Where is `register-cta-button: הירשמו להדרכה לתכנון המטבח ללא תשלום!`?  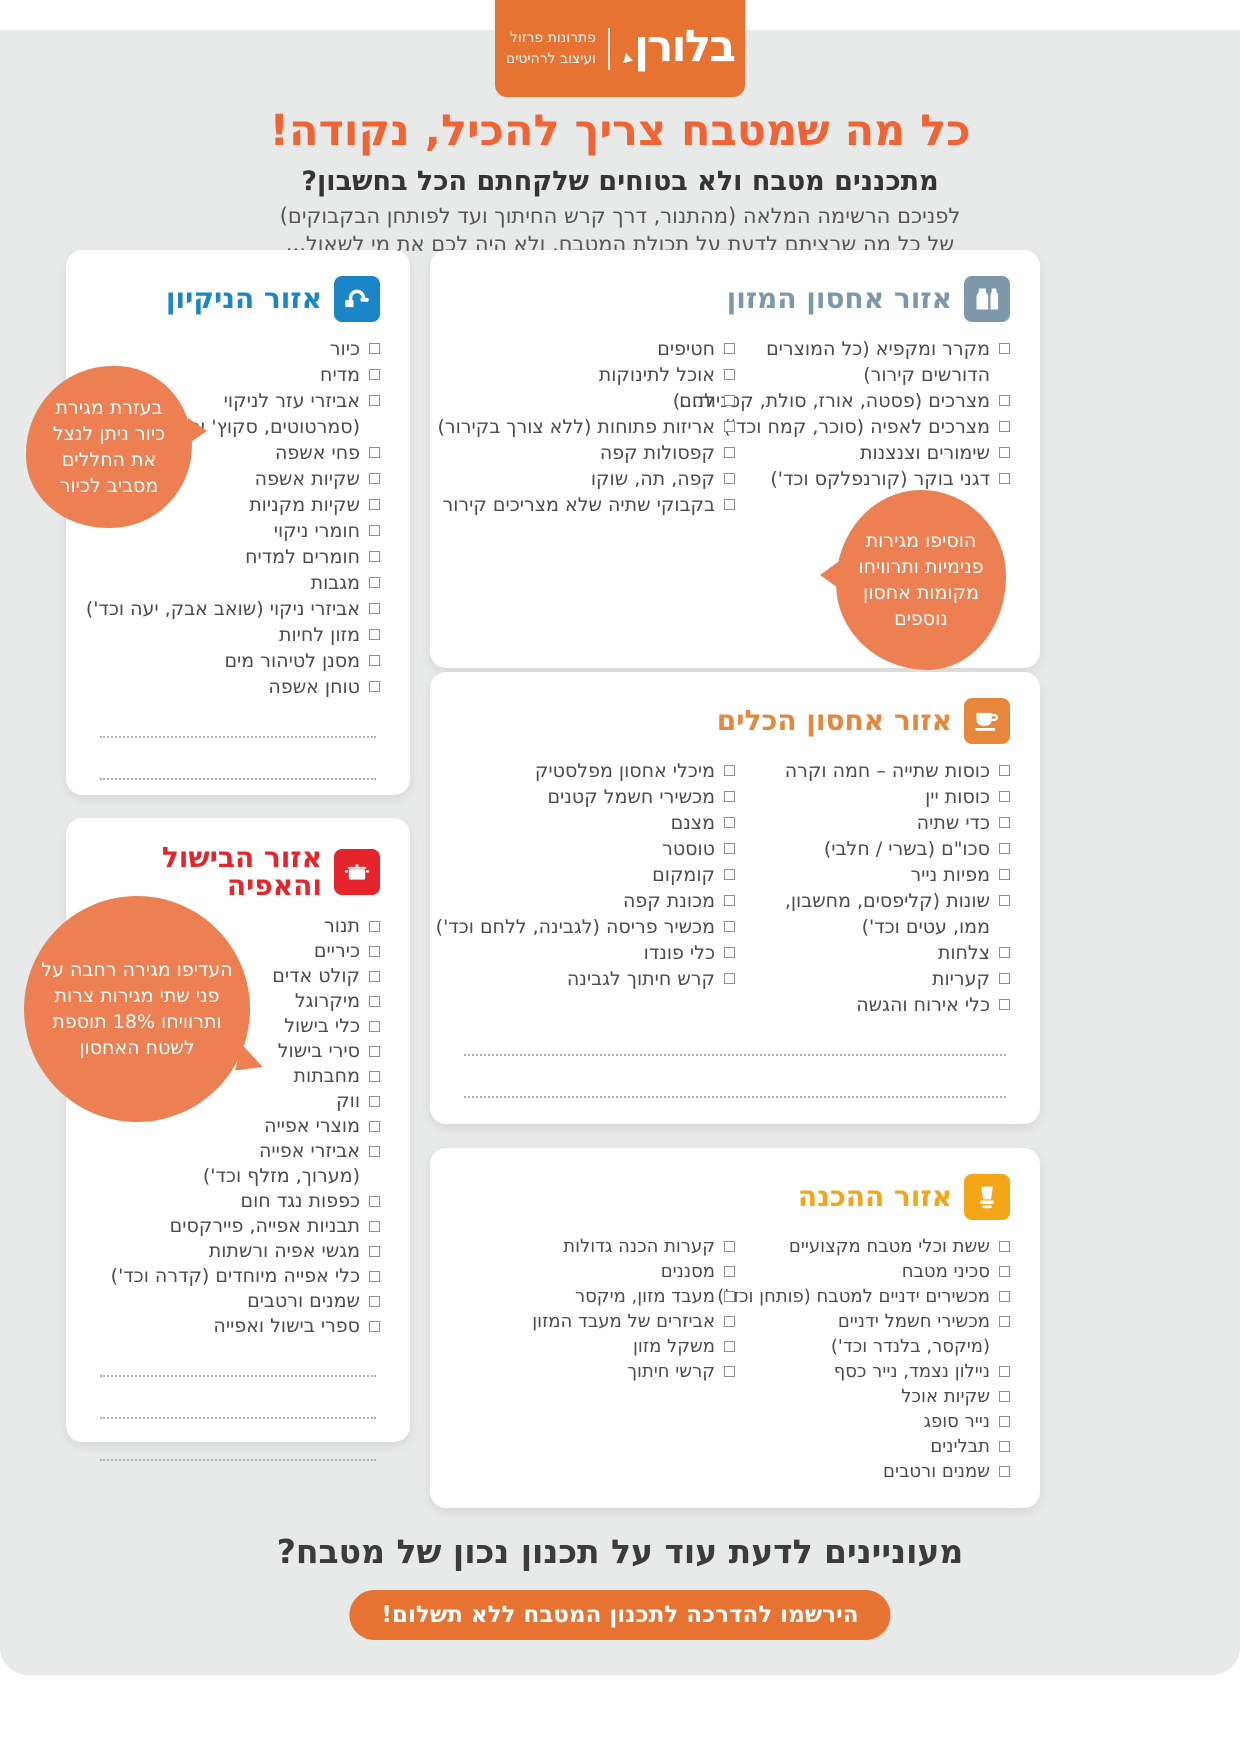 register-cta-button: הירשמו להדרכה לתכנון המטבח ללא תשלום! is located at coordinates (620, 1615).